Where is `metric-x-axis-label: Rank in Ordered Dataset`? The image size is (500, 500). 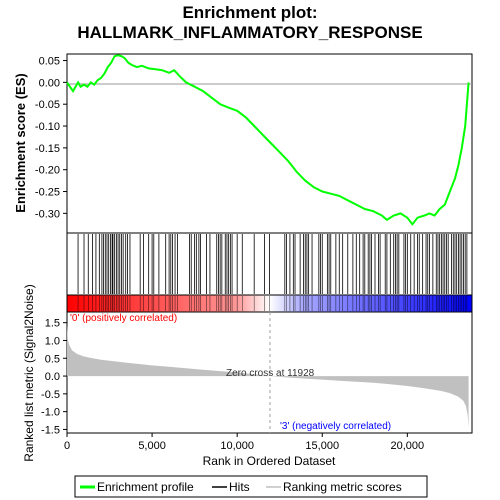
metric-x-axis-label: Rank in Ordered Dataset is located at coordinates (269, 461).